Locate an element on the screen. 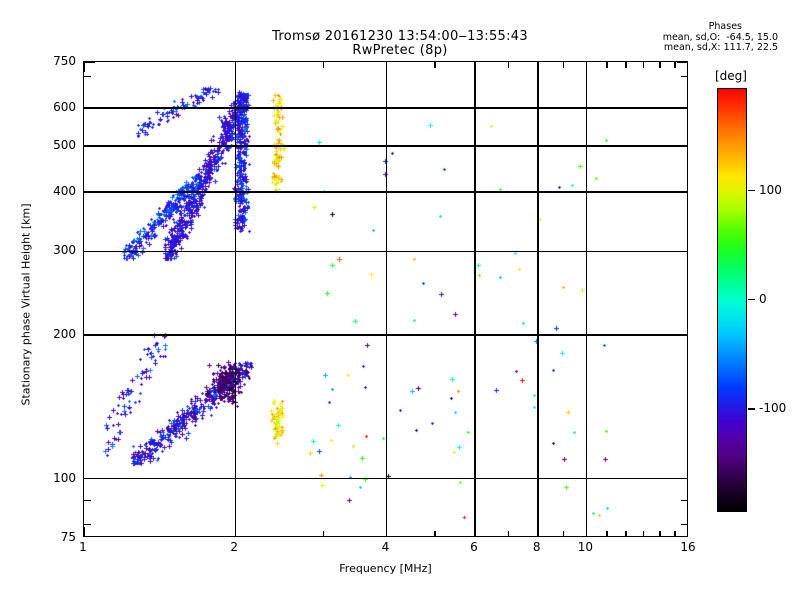 This screenshot has height=600, width=800. colorbar-unit-label: [deg] is located at coordinates (731, 76).